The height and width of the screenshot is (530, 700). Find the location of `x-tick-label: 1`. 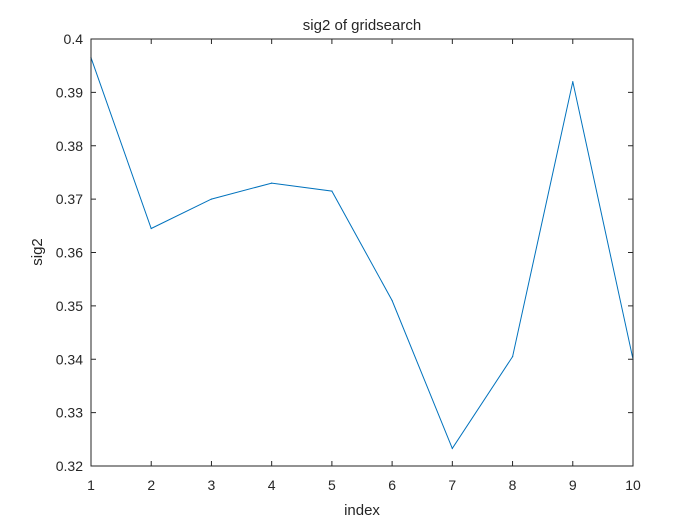

x-tick-label: 1 is located at coordinates (91, 485).